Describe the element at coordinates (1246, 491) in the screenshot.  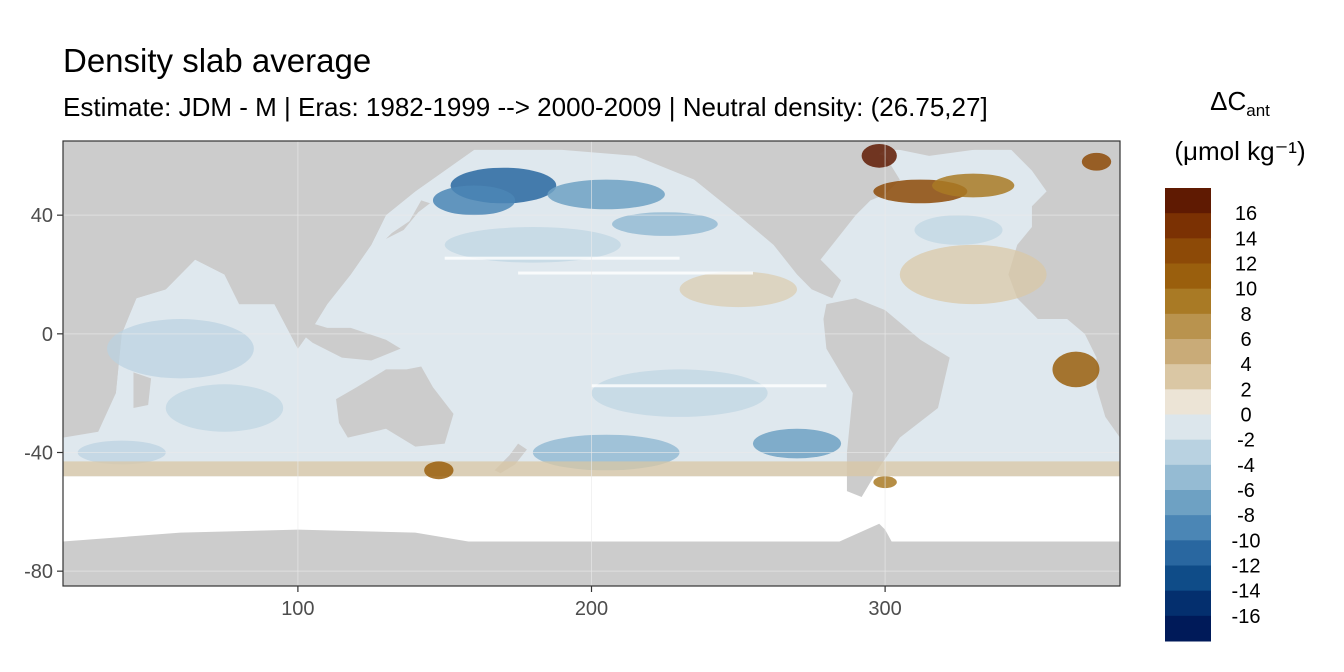
I see `legend-break-label-11: -6` at that location.